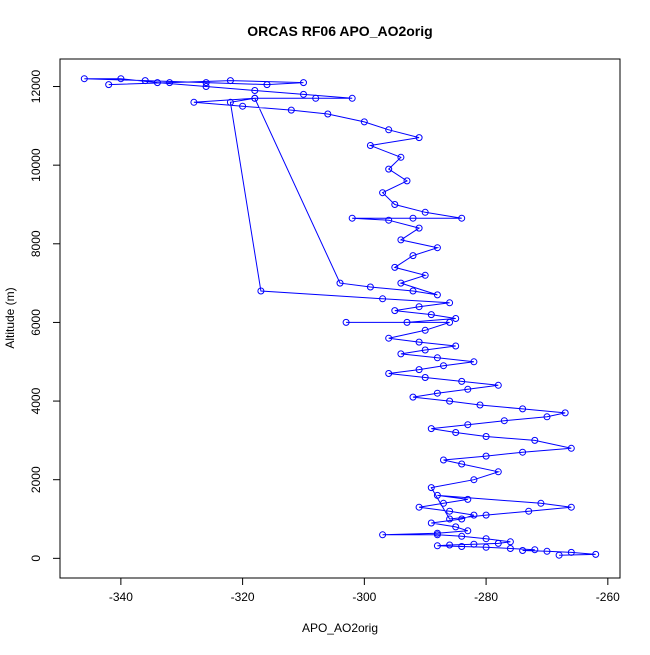 The width and height of the screenshot is (650, 655). I want to click on x-tick-label: -280, so click(486, 597).